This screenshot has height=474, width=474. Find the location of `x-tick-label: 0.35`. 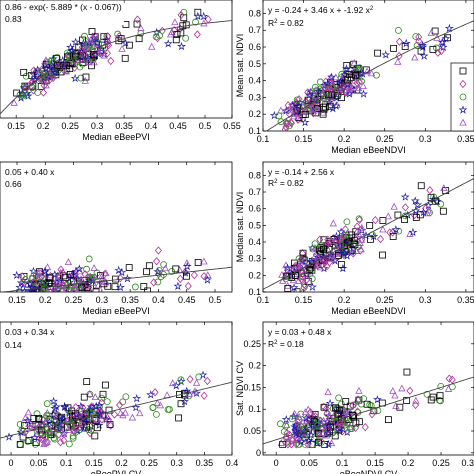

x-tick-label: 0.35 is located at coordinates (130, 300).